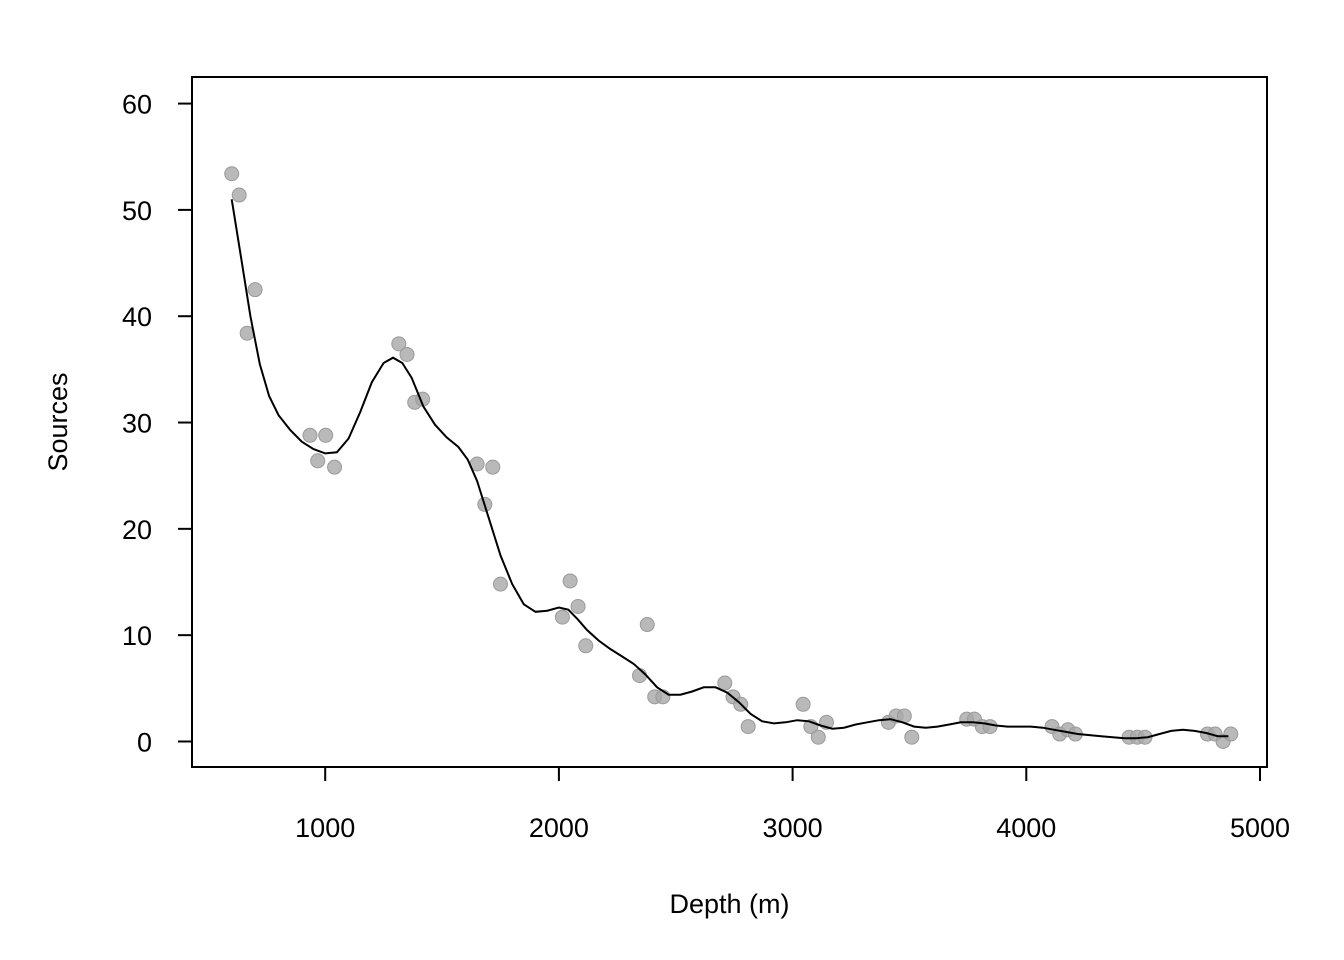 This screenshot has width=1344, height=960. What do you see at coordinates (137, 211) in the screenshot?
I see `y-tick-label: 50` at bounding box center [137, 211].